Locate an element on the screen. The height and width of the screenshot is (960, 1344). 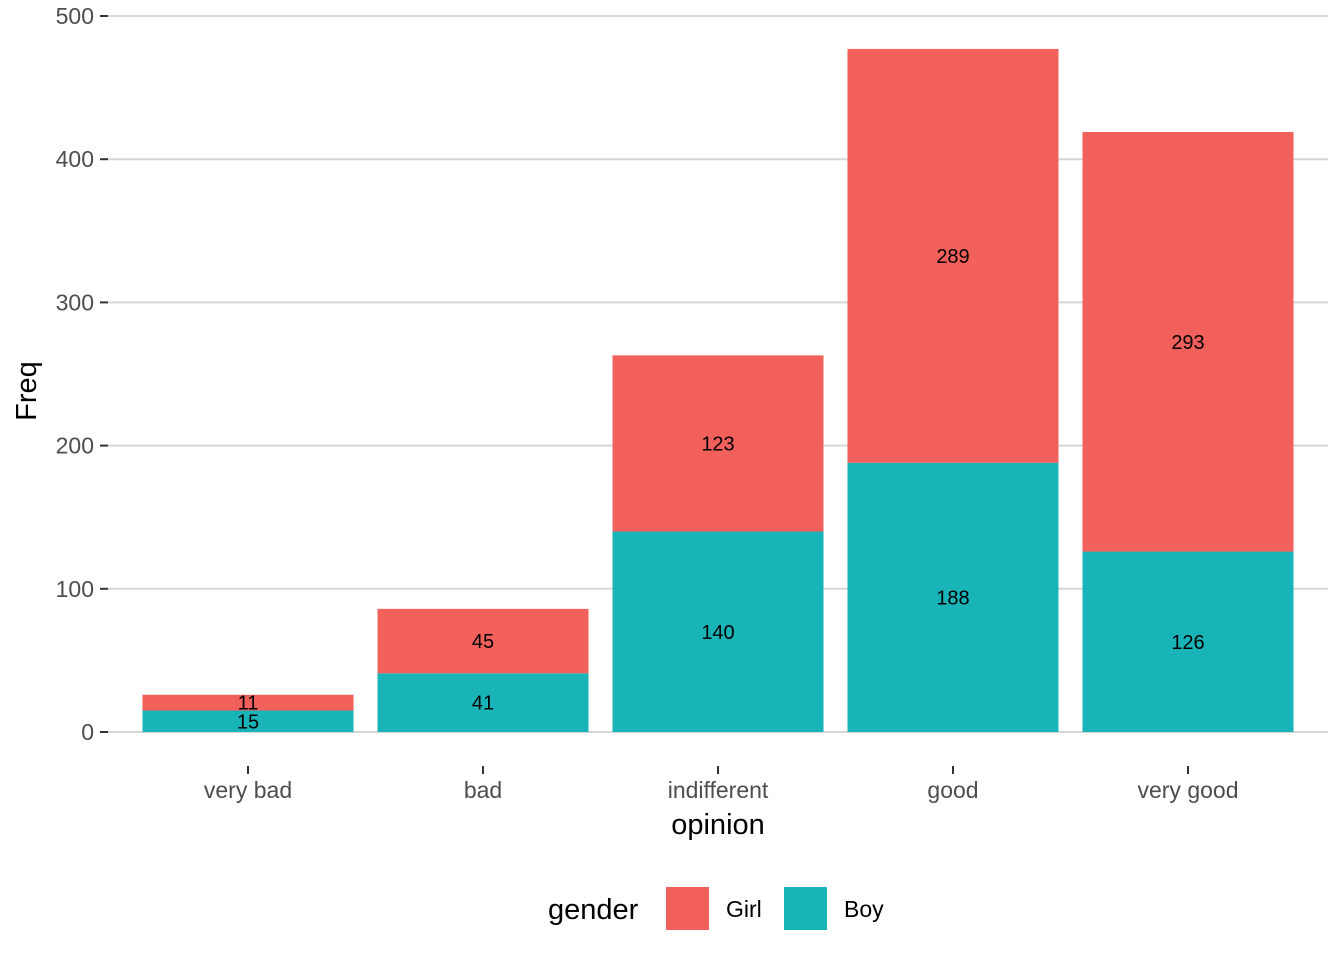
y-tick-label-5: 500 is located at coordinates (75, 16).